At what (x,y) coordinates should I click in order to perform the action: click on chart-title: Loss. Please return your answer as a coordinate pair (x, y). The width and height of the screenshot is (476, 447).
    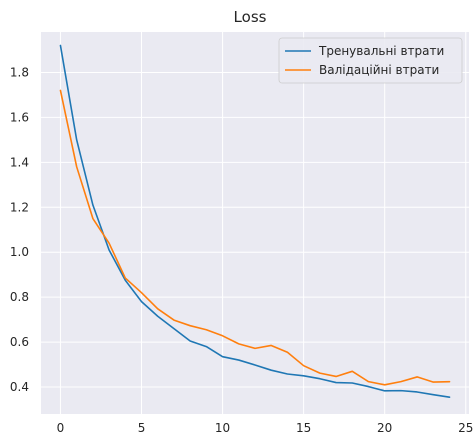
    Looking at the image, I should click on (250, 17).